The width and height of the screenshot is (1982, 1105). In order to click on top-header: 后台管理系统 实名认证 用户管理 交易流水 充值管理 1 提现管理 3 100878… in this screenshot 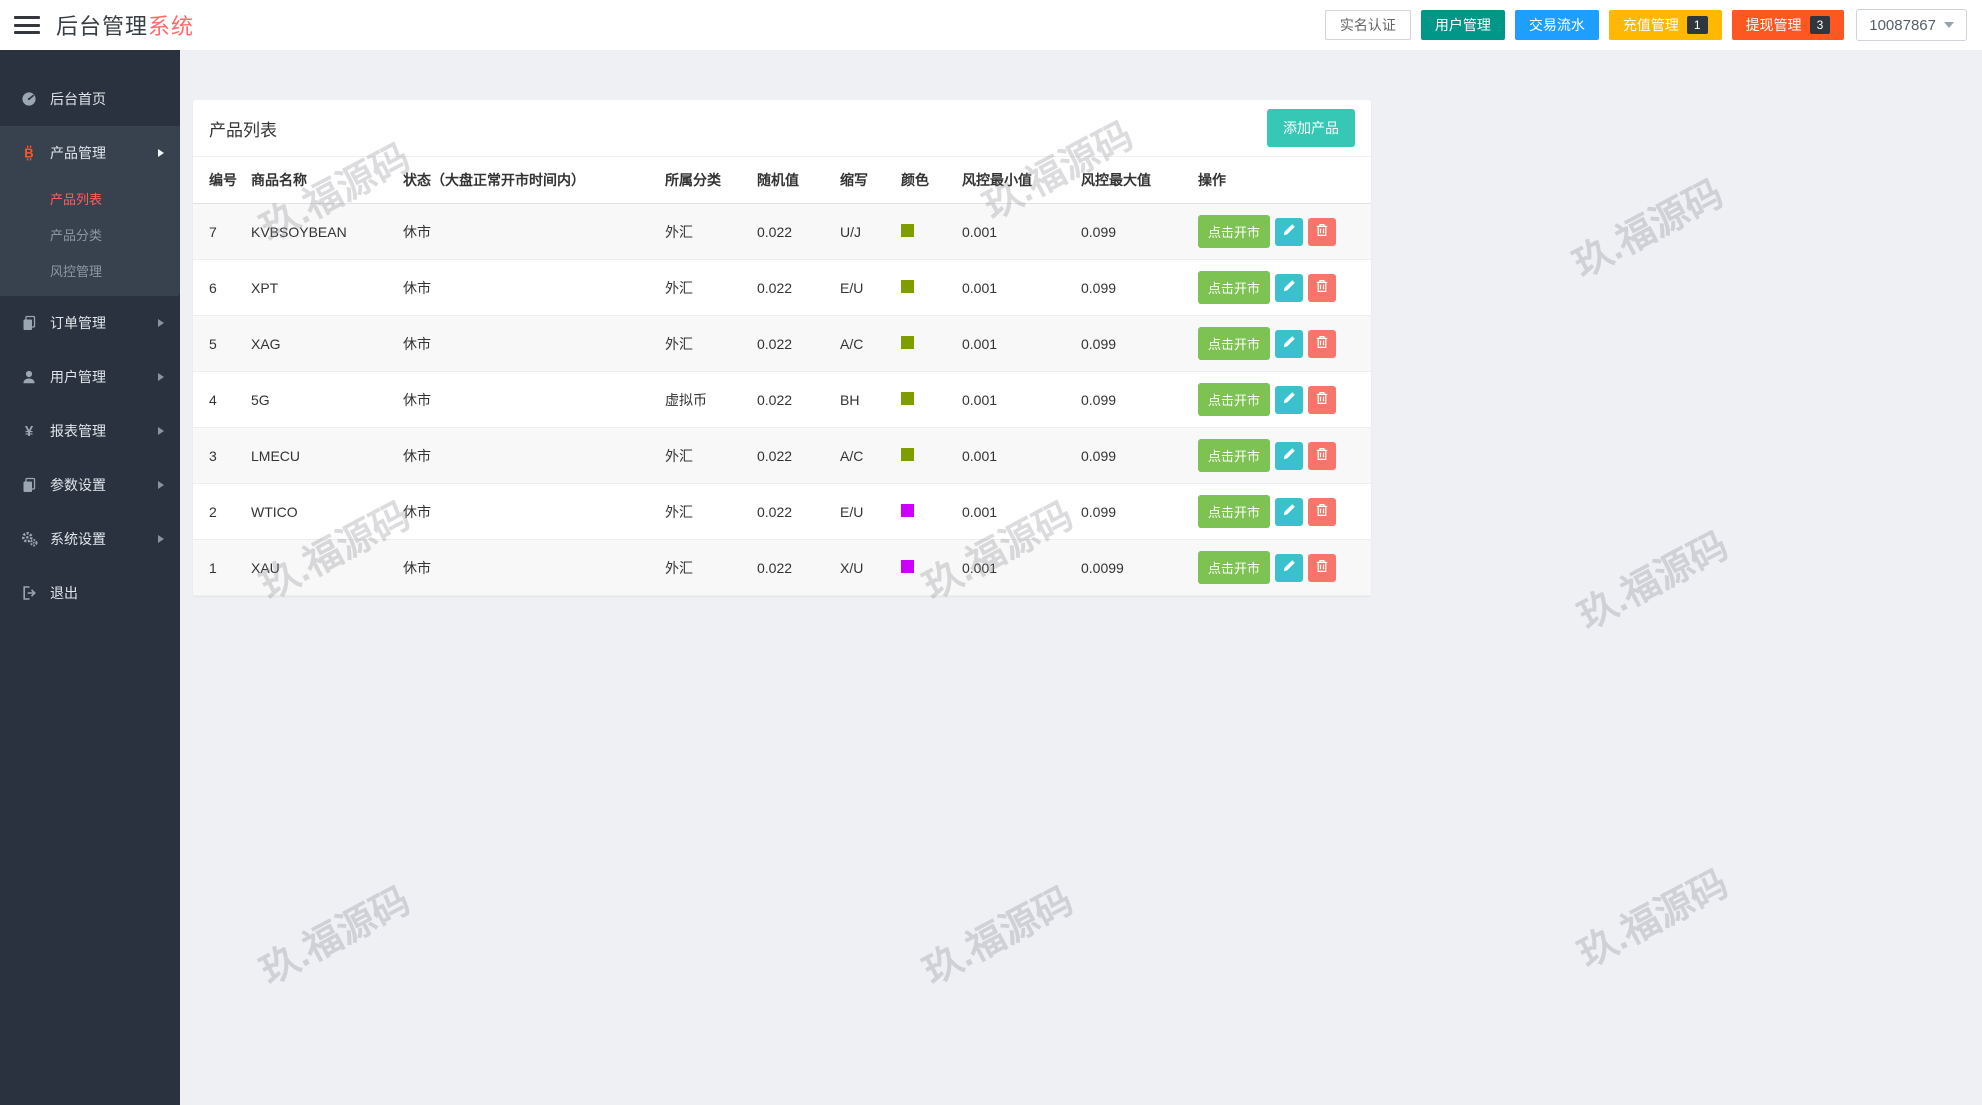, I will do `click(991, 25)`.